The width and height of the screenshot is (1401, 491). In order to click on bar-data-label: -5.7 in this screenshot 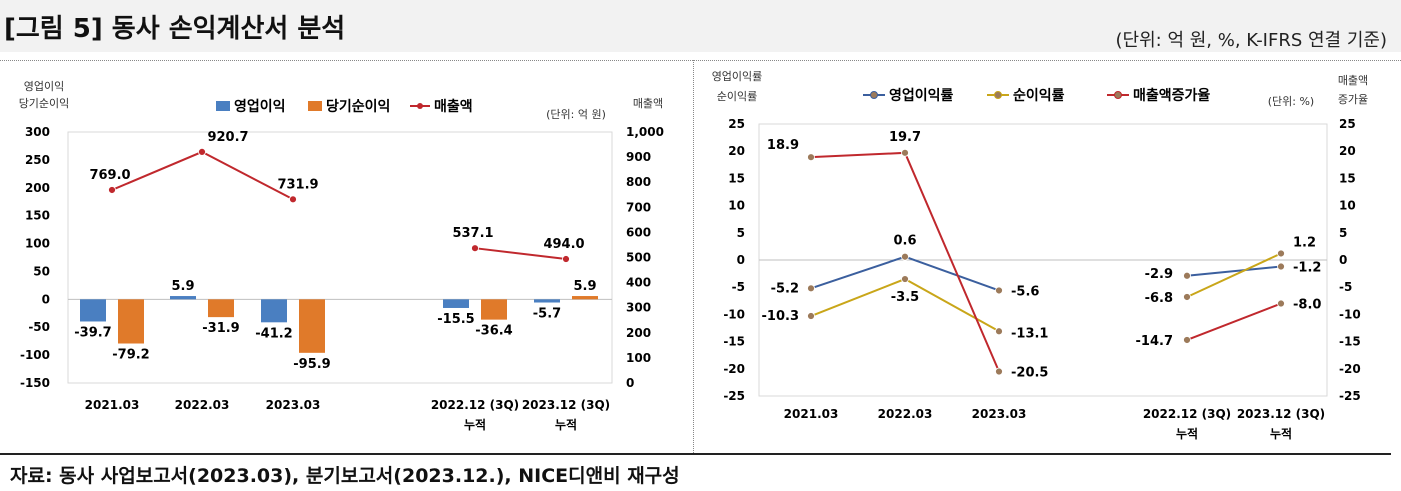, I will do `click(547, 314)`.